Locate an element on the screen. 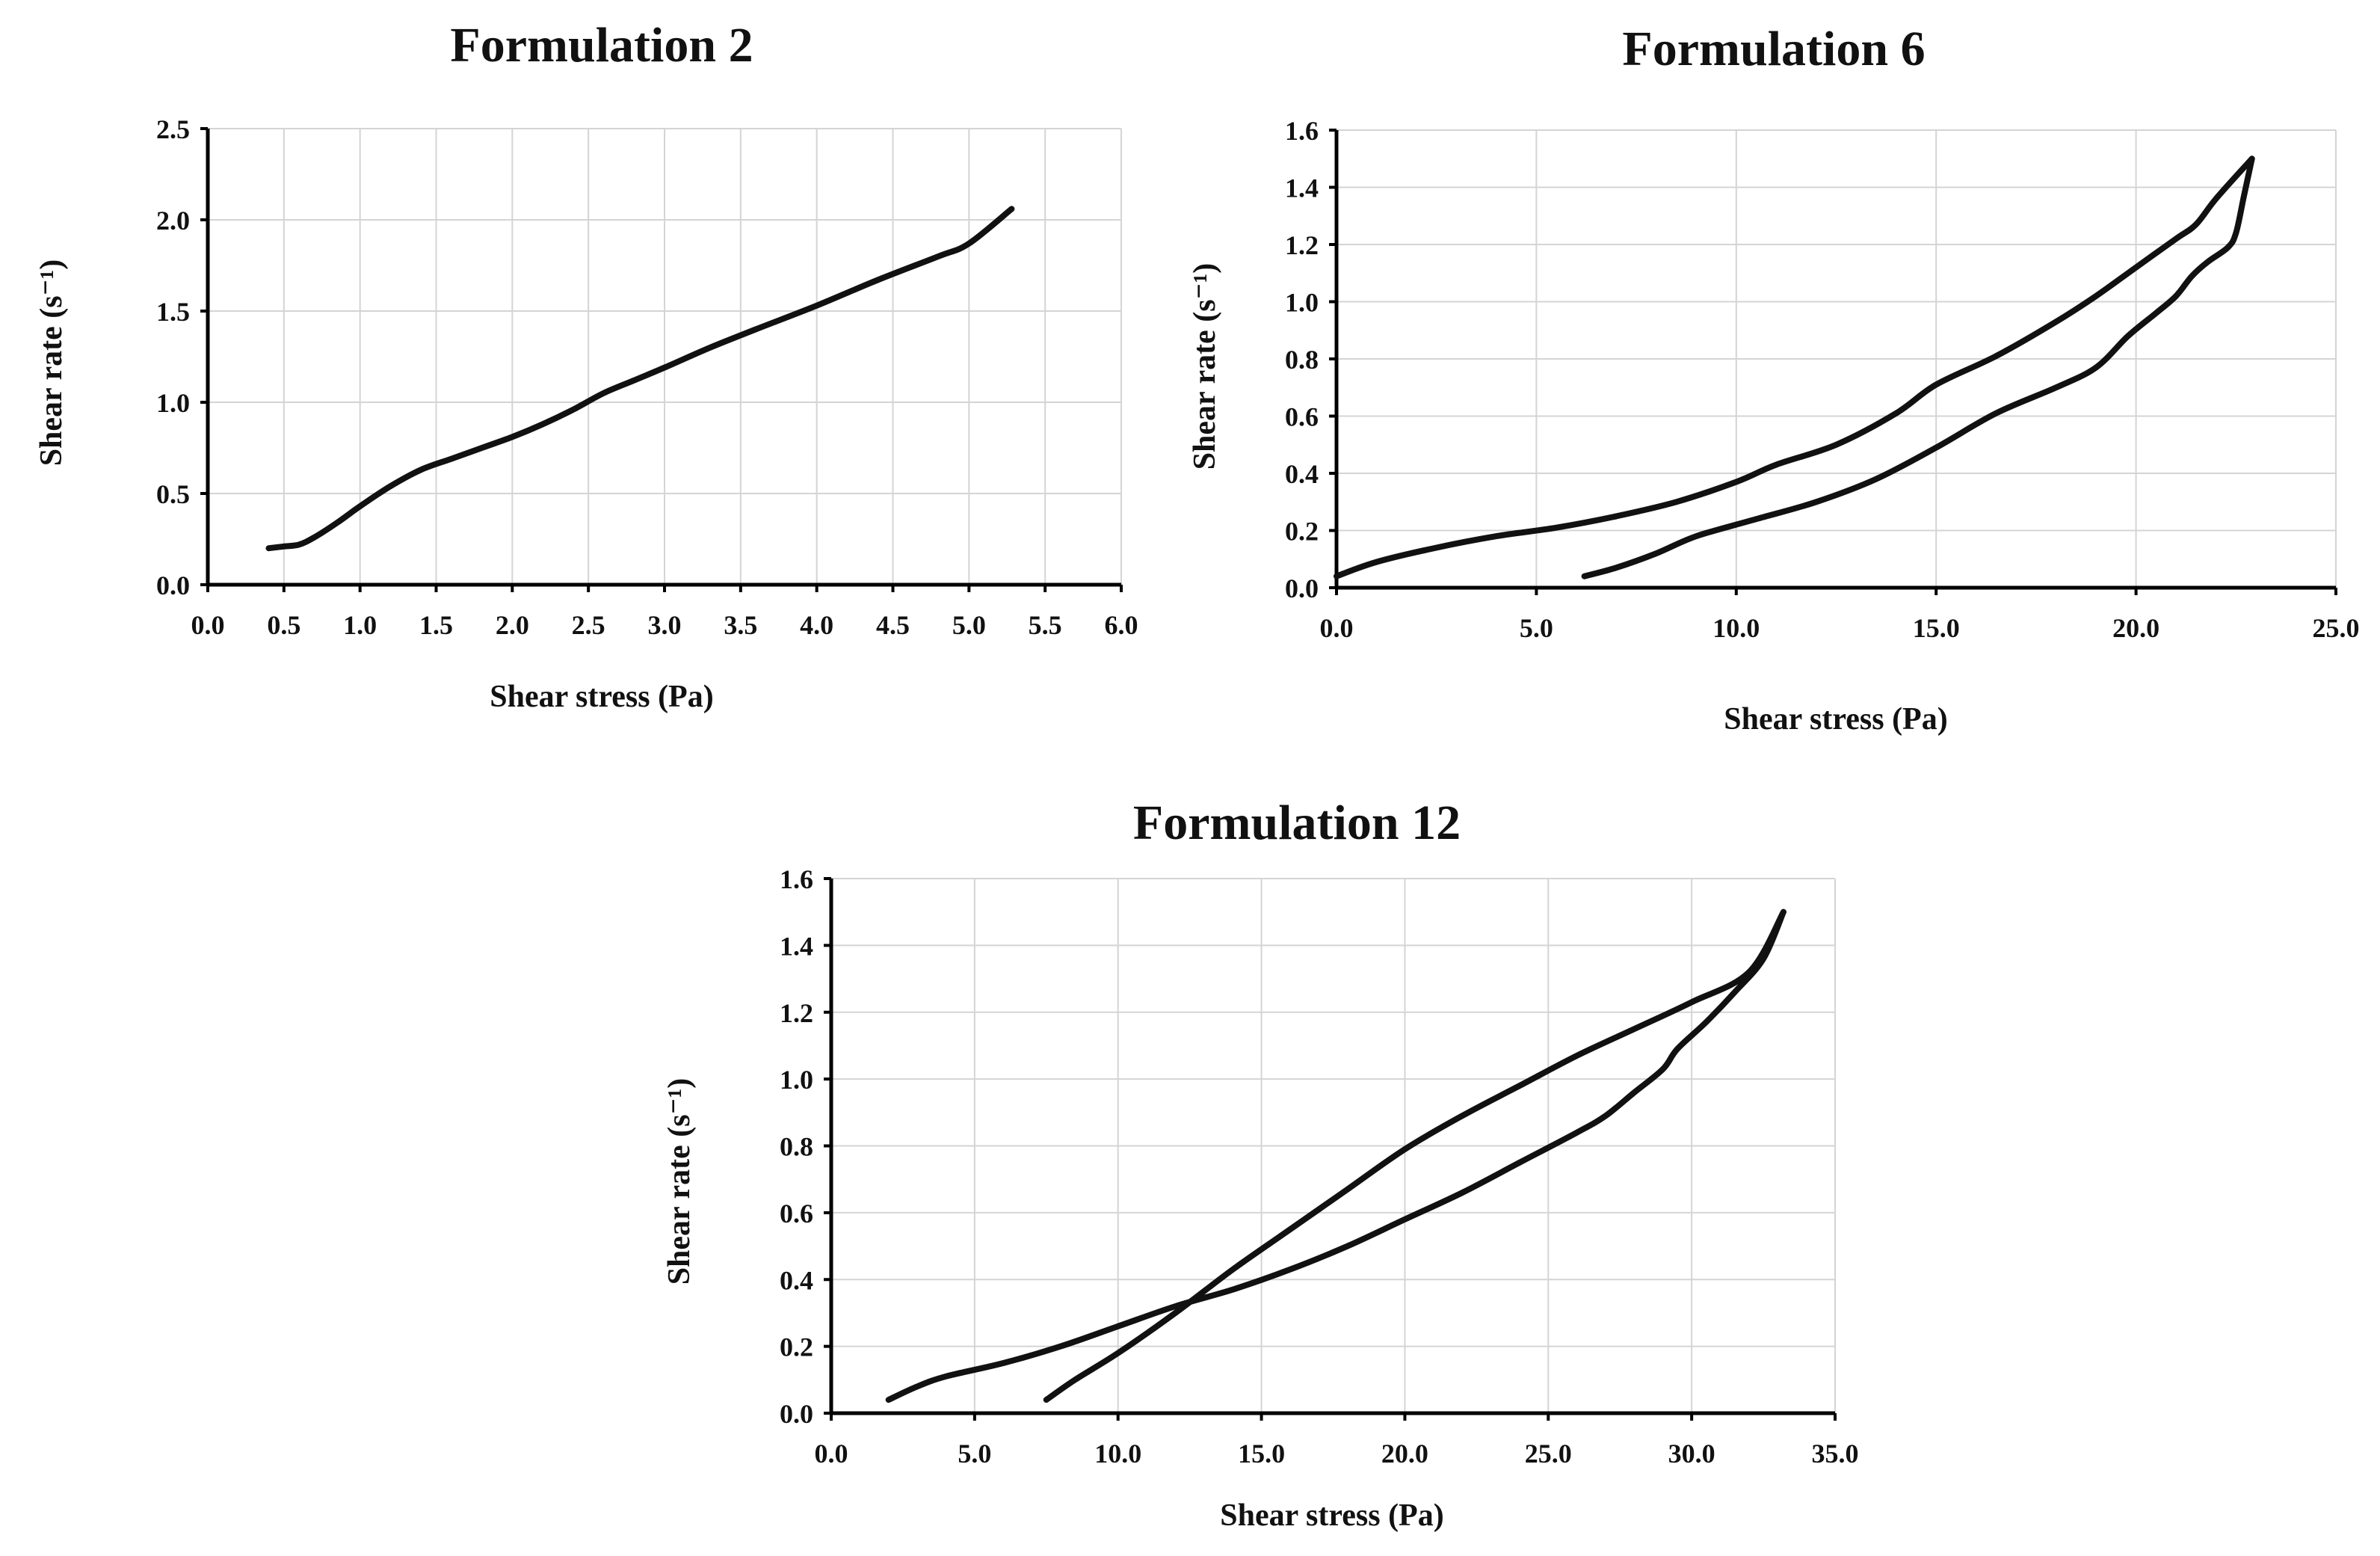  chart-title: Formulation 6 is located at coordinates (1773, 49).